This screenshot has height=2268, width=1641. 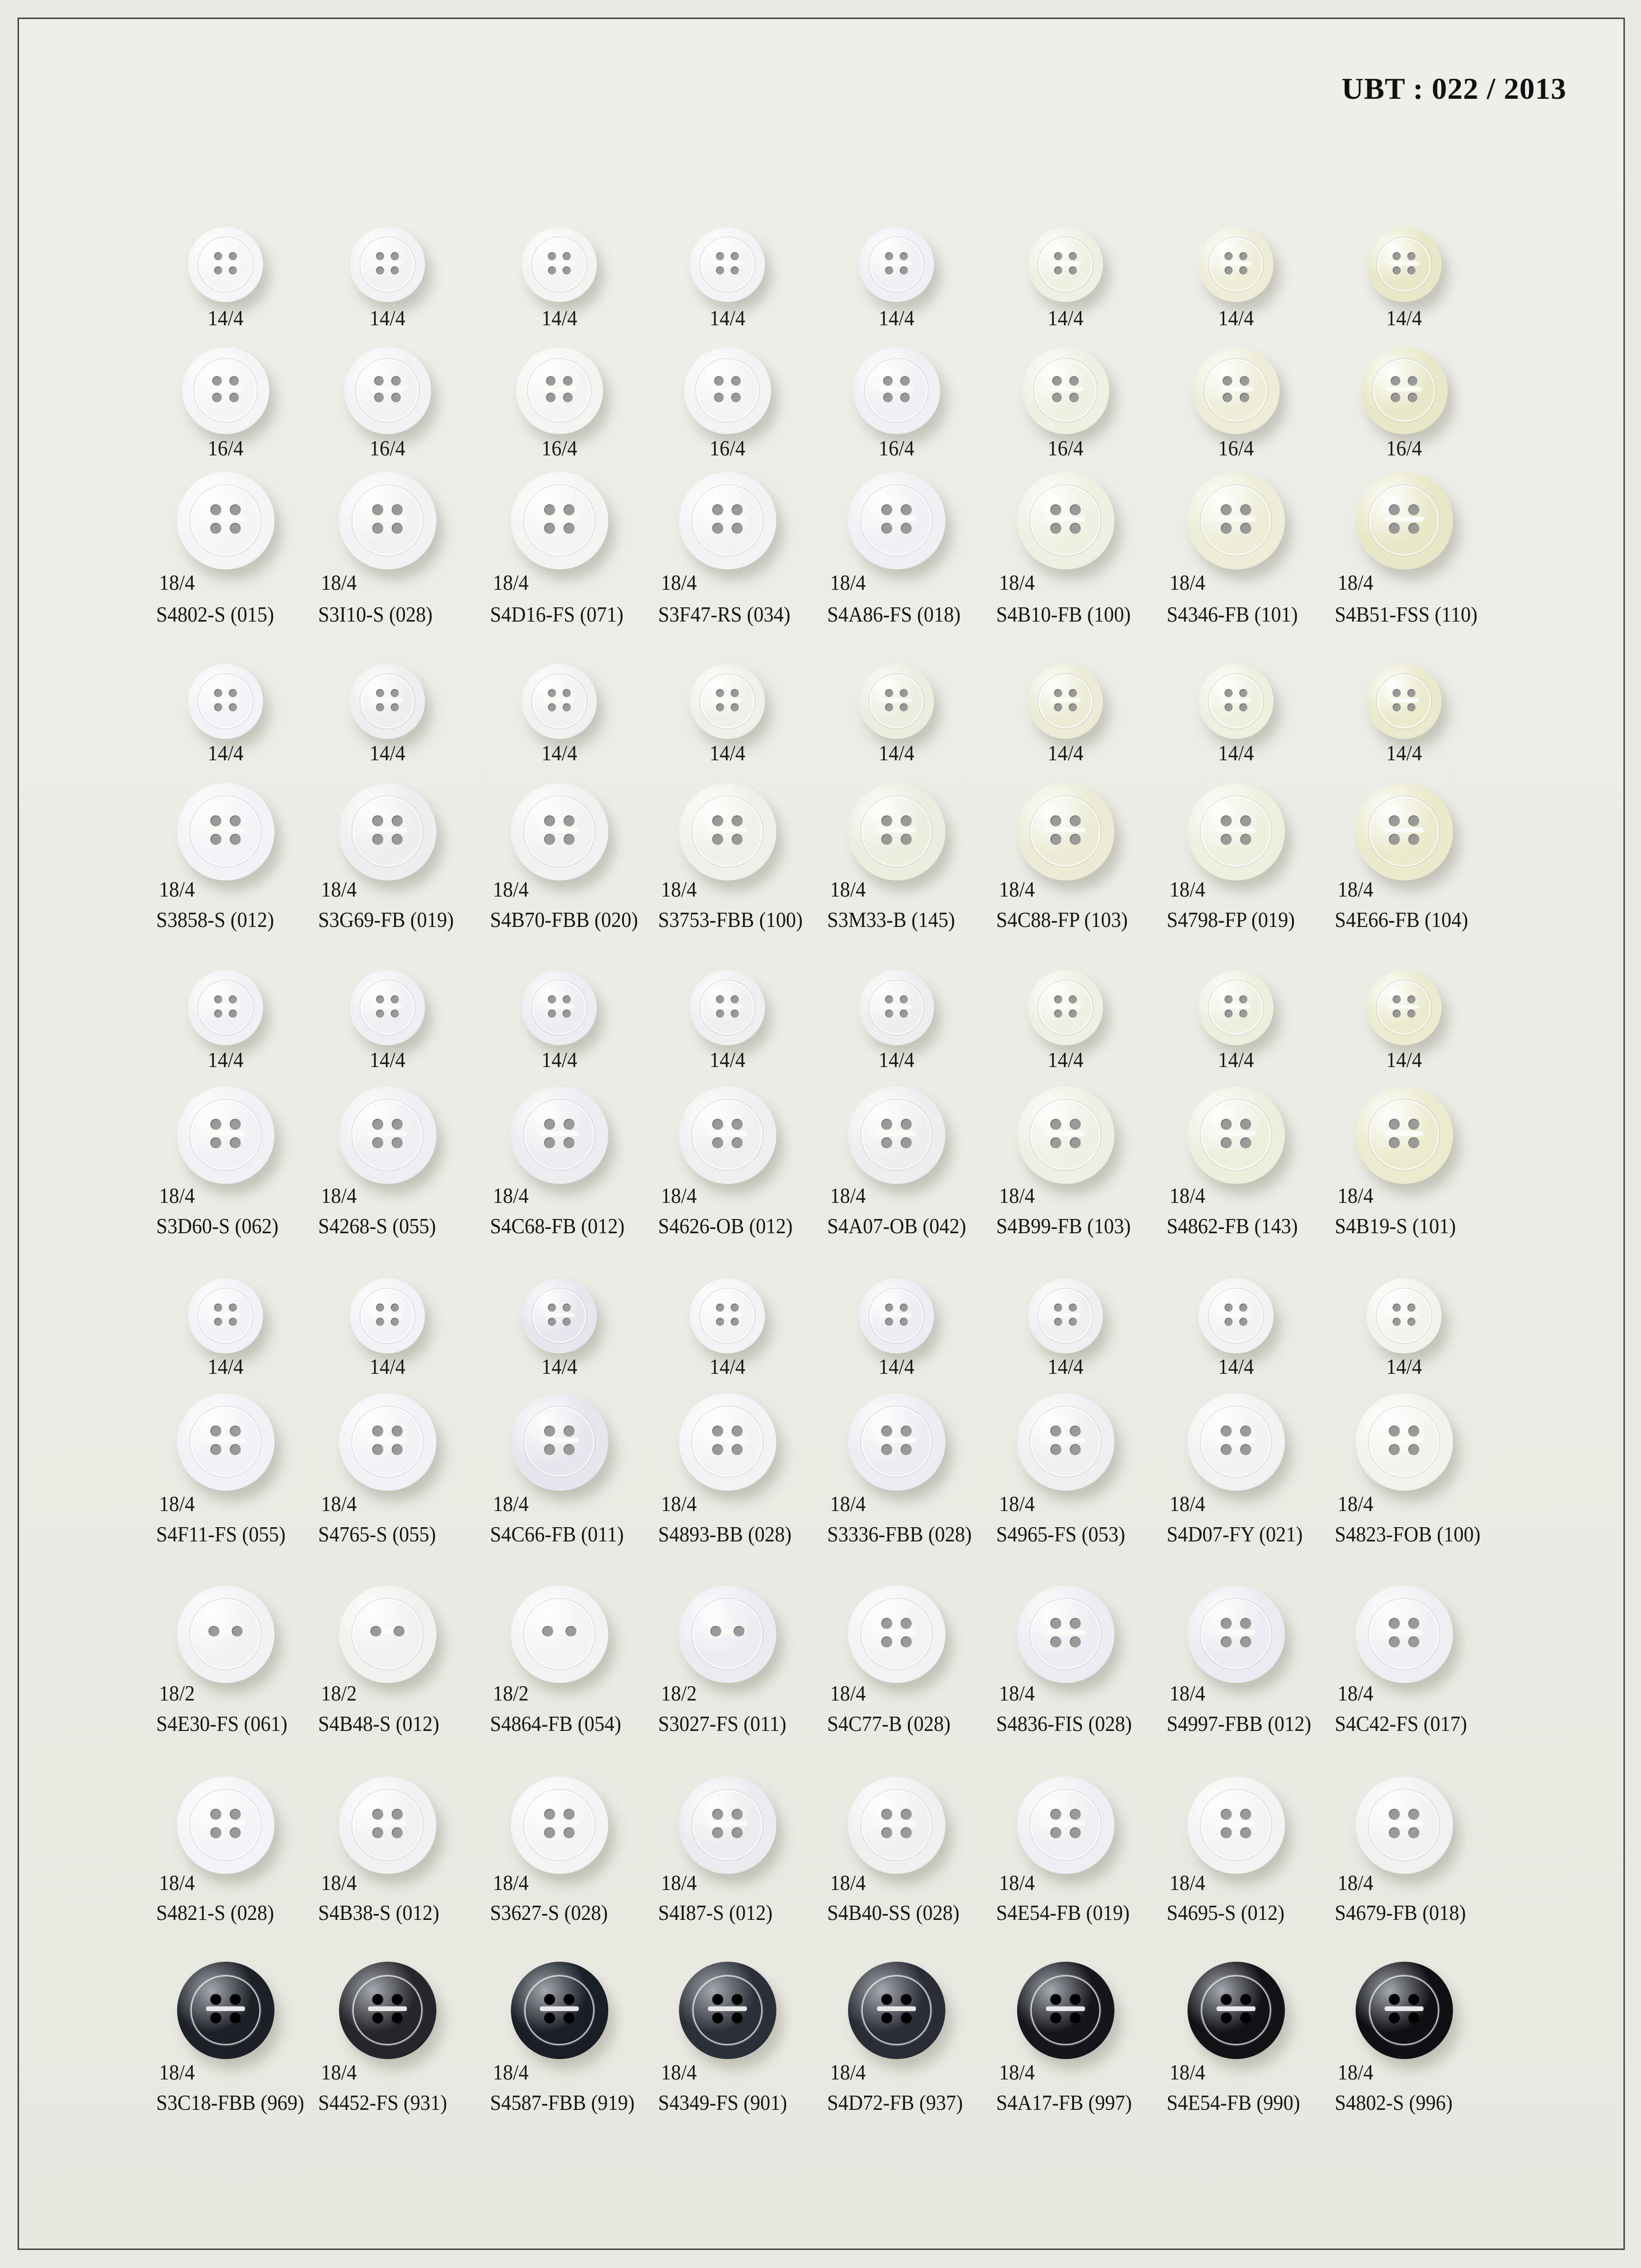 What do you see at coordinates (1236, 448) in the screenshot?
I see `size-label: 16/4` at bounding box center [1236, 448].